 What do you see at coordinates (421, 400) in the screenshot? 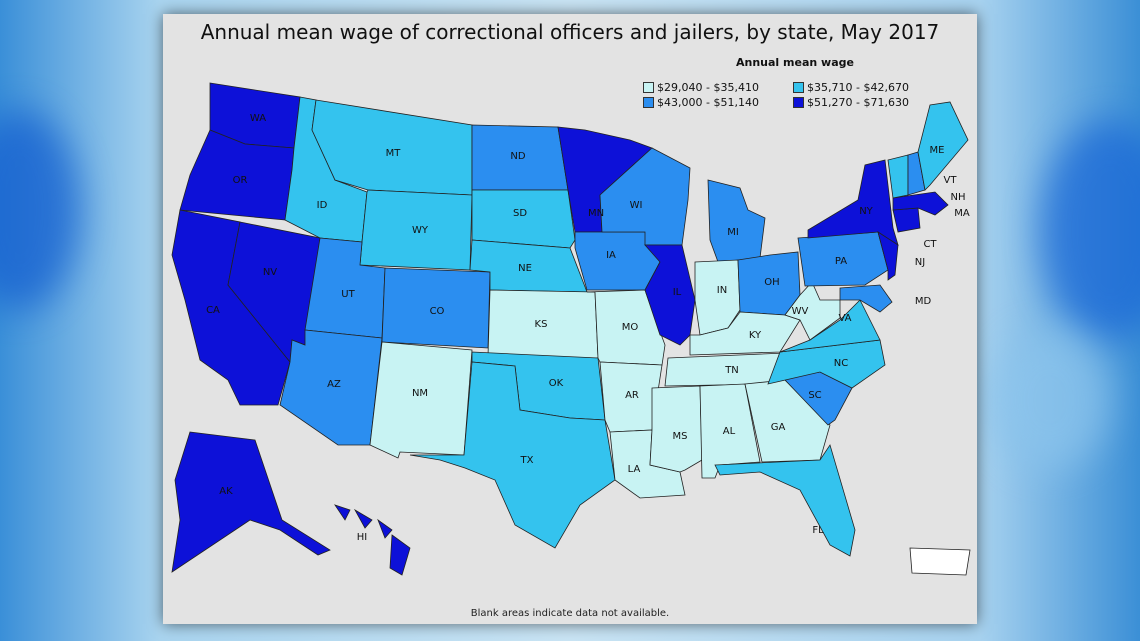
I see `state-nm` at bounding box center [421, 400].